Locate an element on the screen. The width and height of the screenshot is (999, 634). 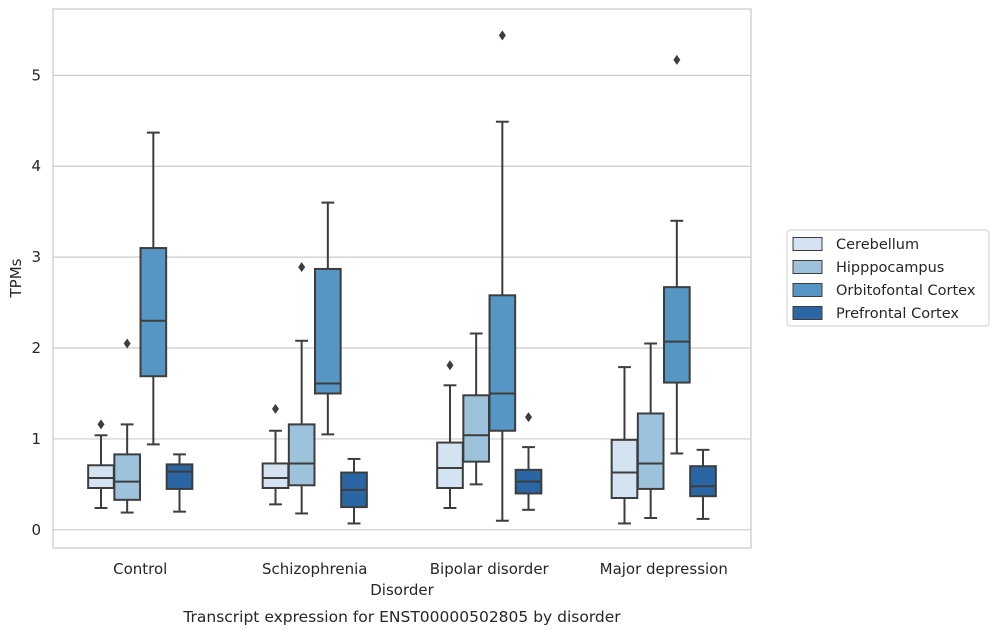
legend-label: Cerebellum is located at coordinates (877, 245).